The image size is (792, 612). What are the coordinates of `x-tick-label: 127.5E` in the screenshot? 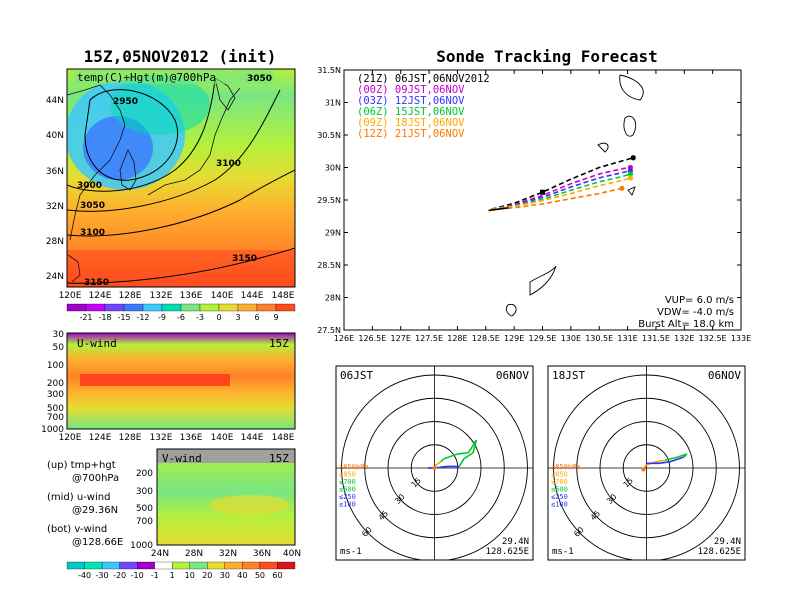 It's located at (429, 338).